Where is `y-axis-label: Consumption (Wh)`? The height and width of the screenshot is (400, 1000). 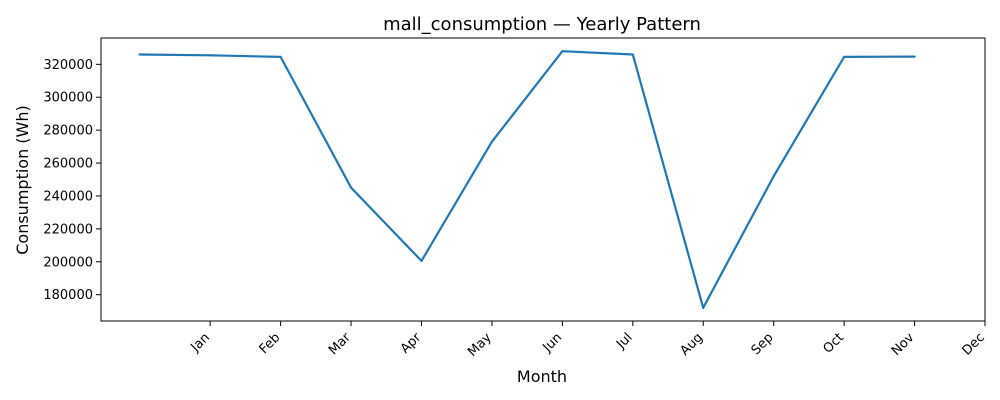 y-axis-label: Consumption (Wh) is located at coordinates (22, 180).